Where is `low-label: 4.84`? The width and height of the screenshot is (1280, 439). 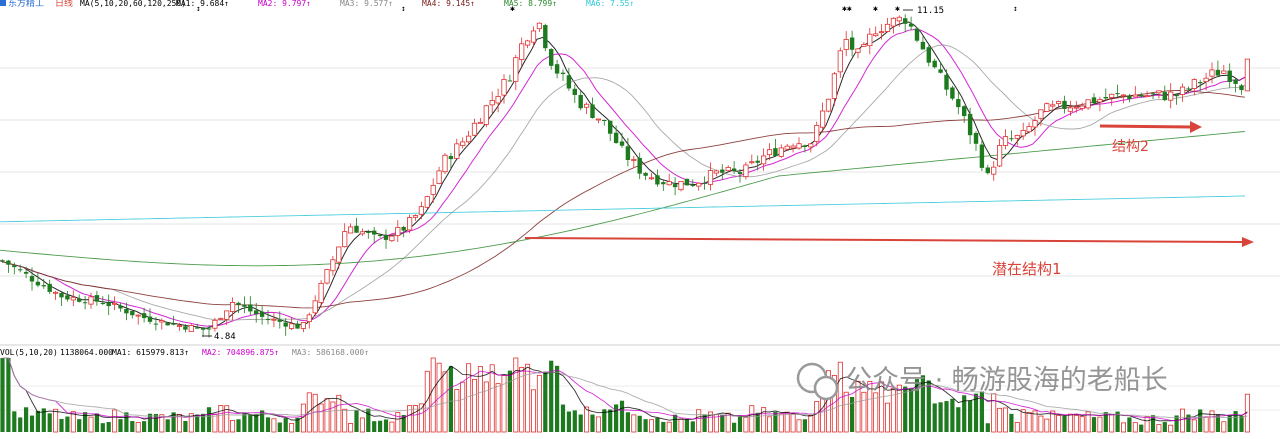 low-label: 4.84 is located at coordinates (225, 337).